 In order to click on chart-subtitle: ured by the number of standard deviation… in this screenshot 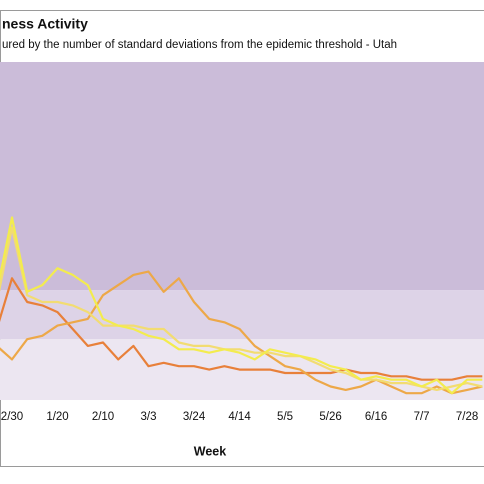, I will do `click(199, 45)`.